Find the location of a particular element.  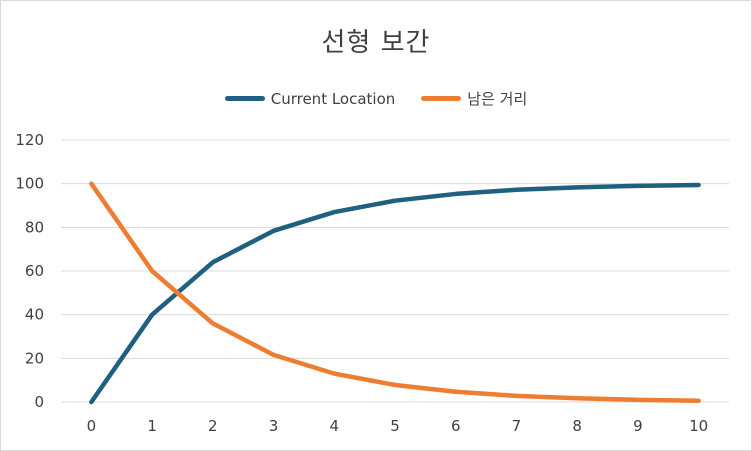

y-tick-label: 80 is located at coordinates (34, 227).